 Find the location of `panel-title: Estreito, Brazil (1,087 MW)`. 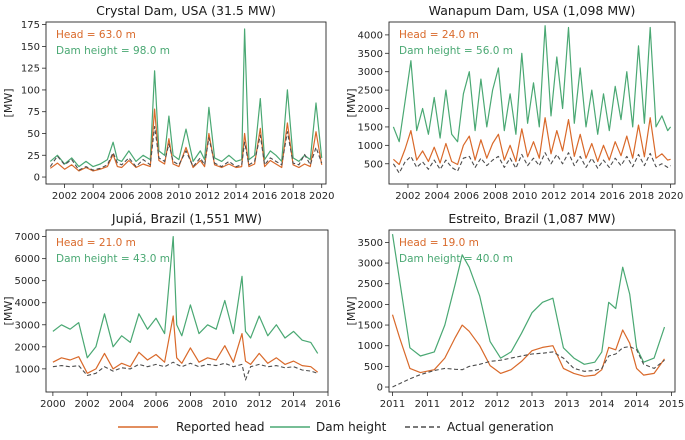

panel-title: Estreito, Brazil (1,087 MW) is located at coordinates (531, 218).